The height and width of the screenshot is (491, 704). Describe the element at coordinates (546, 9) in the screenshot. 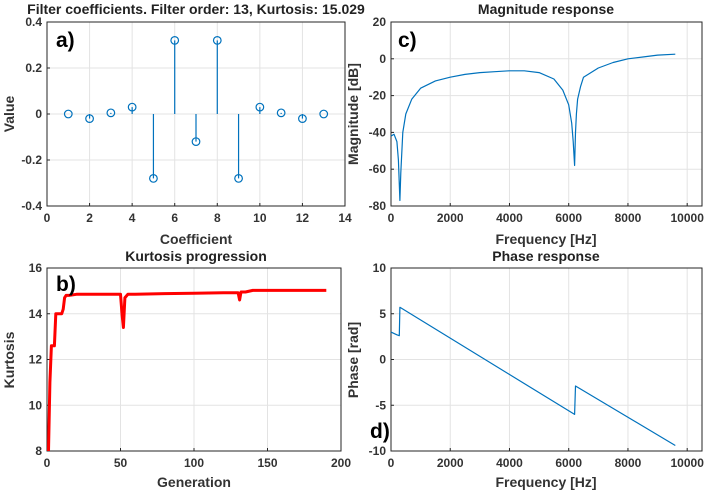

I see `chart-title: Magnitude response` at that location.